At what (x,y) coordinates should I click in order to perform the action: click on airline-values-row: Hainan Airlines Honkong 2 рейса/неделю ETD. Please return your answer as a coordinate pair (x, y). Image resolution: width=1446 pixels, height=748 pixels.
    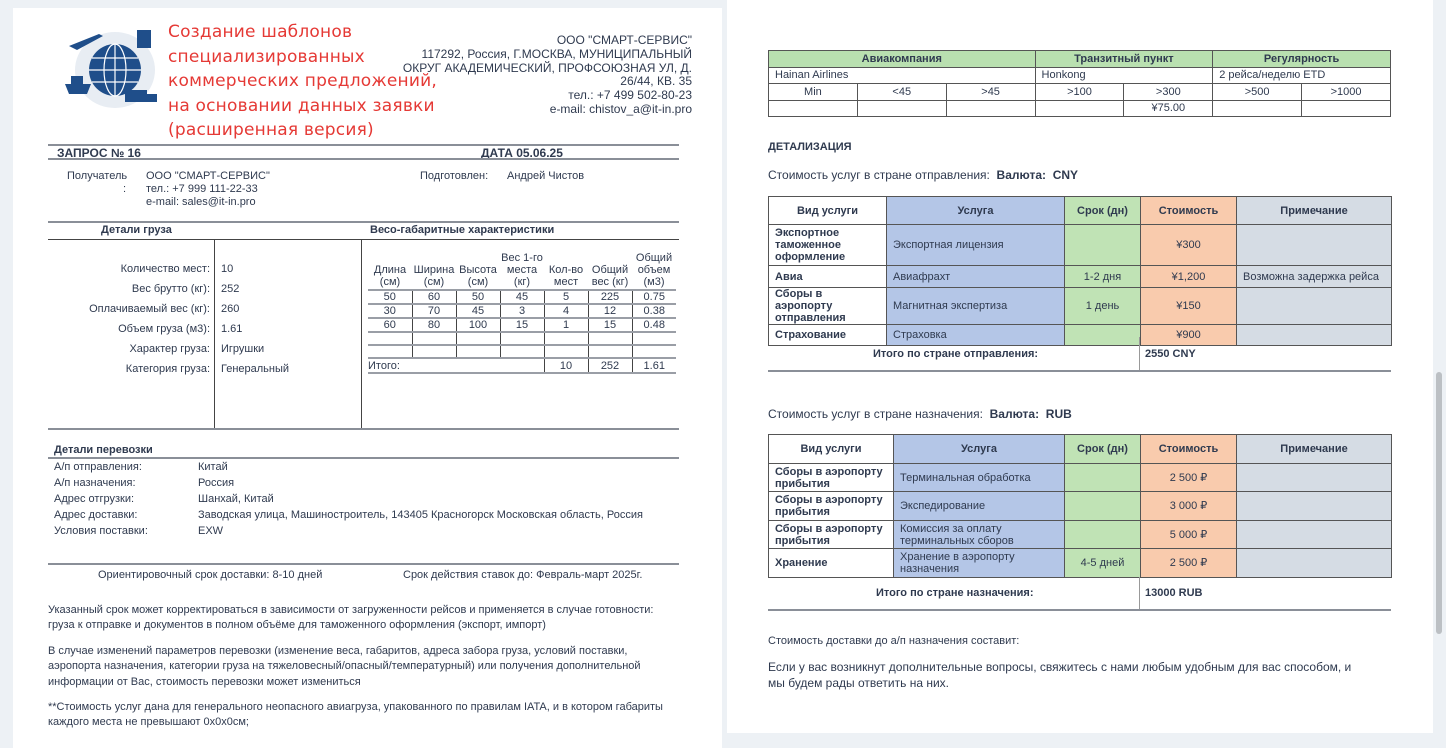
    Looking at the image, I should click on (1079, 75).